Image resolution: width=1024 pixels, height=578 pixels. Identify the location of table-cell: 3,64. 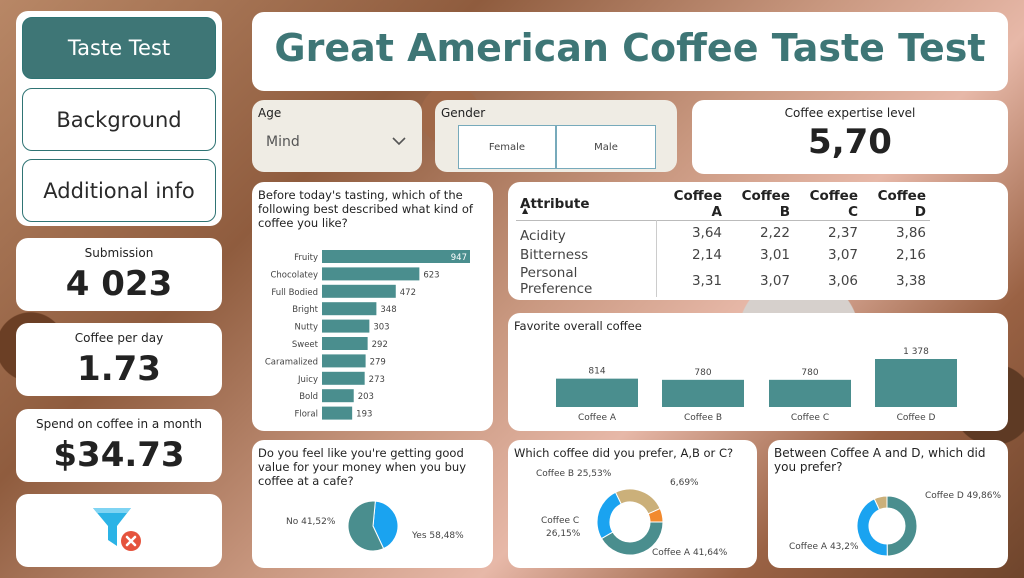
(706, 232).